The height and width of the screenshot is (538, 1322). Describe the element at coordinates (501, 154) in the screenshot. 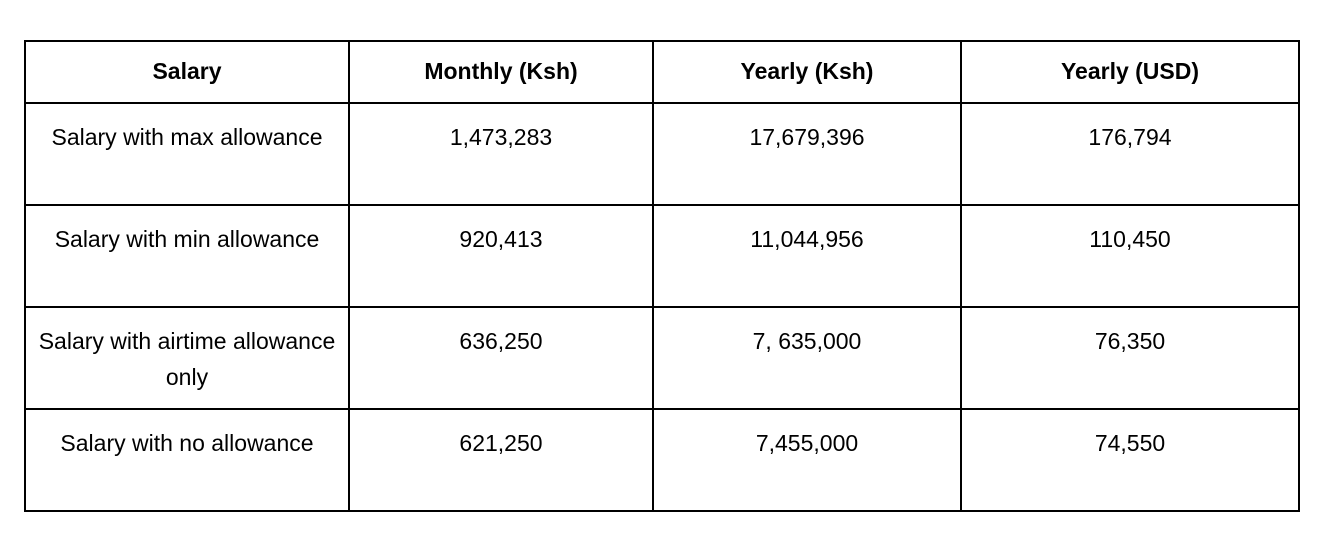

I see `cell-monthly-ksh: 1,473,283` at that location.